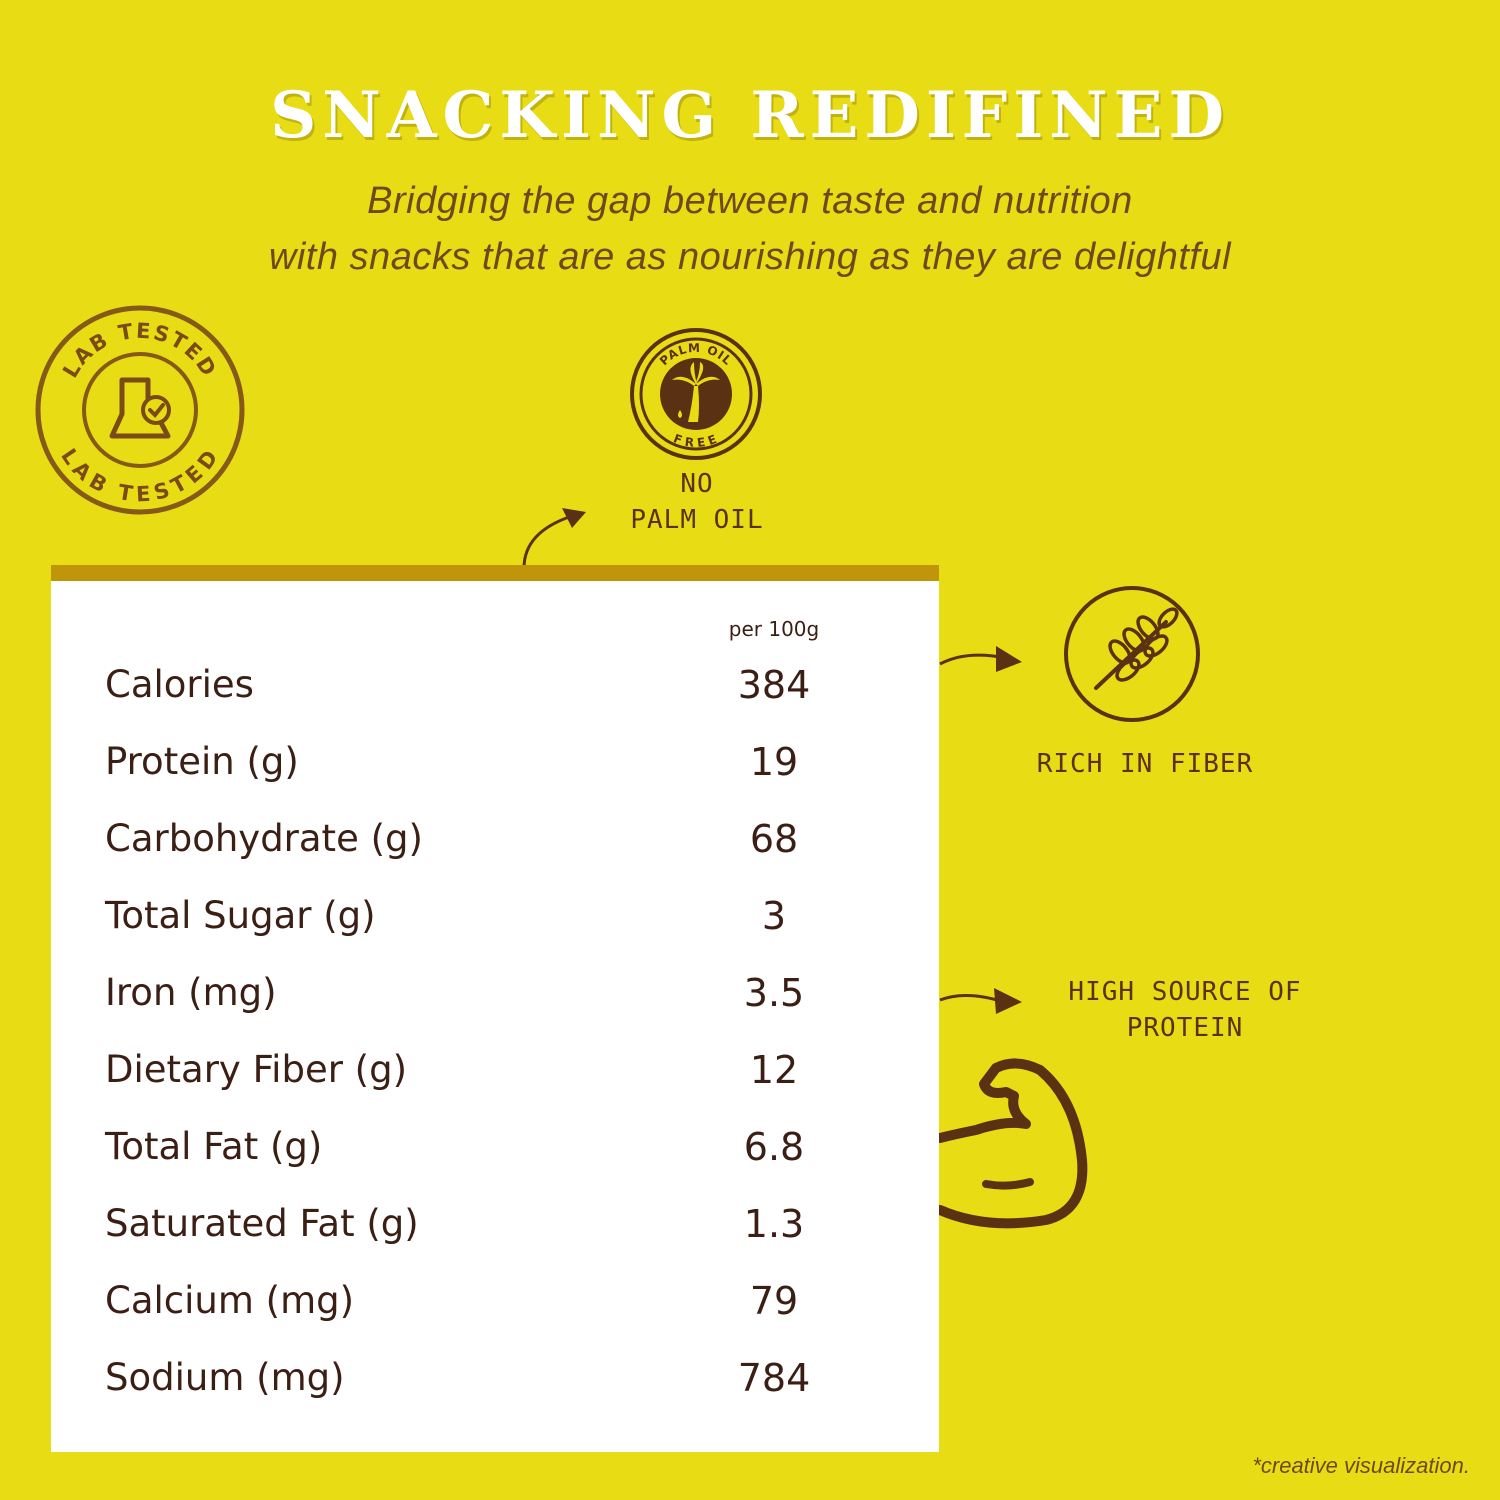  Describe the element at coordinates (495, 770) in the screenshot. I see `table-row: Protein (g) 19` at that location.